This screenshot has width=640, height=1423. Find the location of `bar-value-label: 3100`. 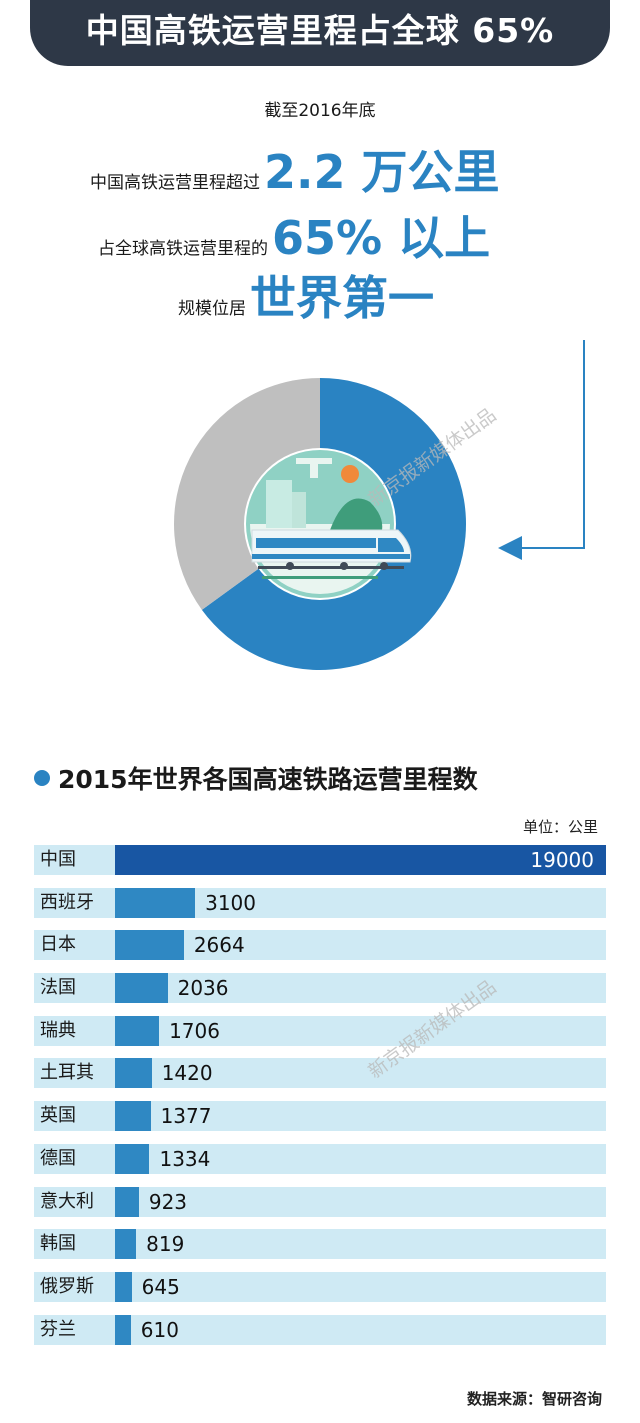

bar-value-label: 3100 is located at coordinates (231, 902).